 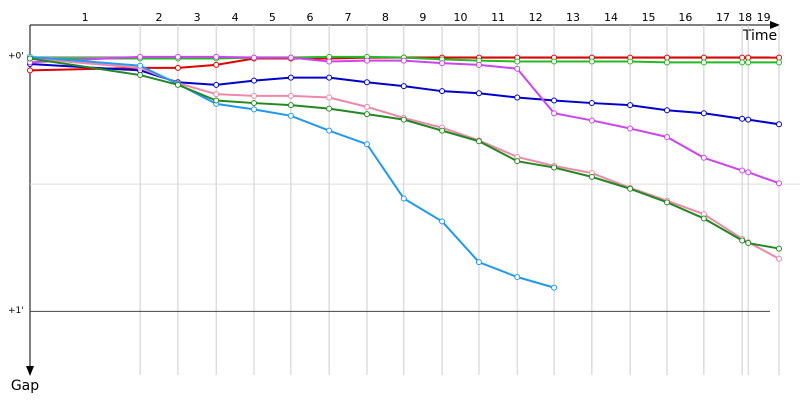 I want to click on lap-label: 6, so click(x=310, y=17).